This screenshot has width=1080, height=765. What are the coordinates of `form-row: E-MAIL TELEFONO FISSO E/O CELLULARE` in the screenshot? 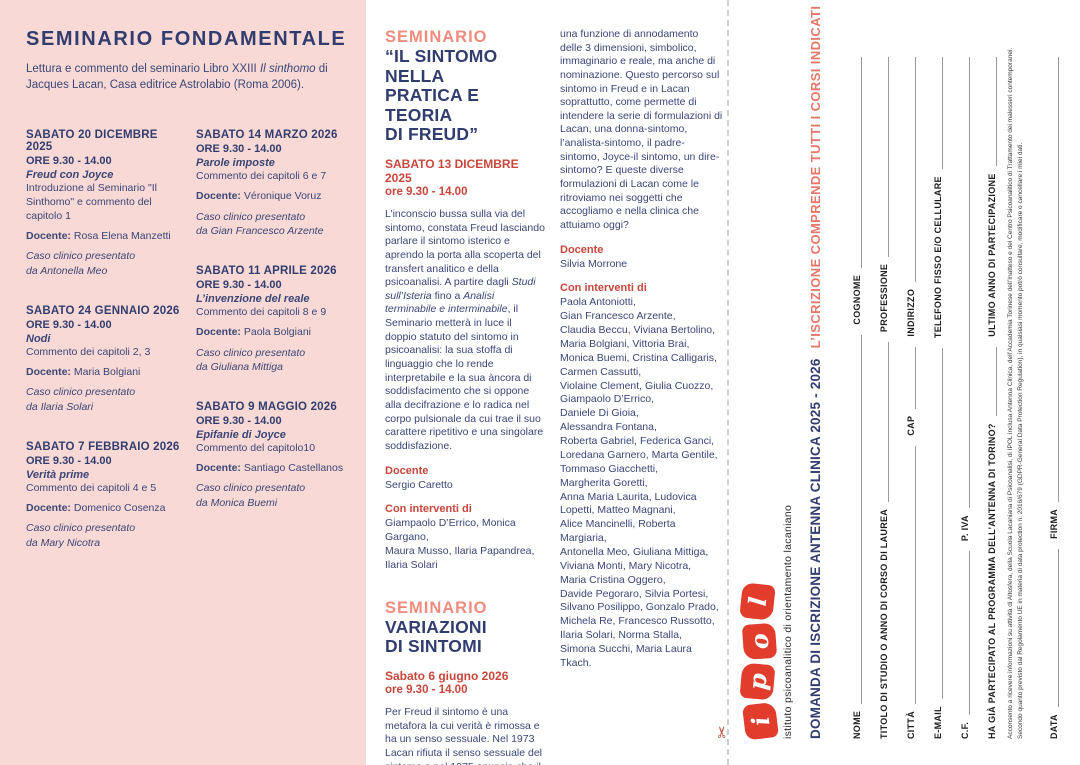 It's located at (929, 398).